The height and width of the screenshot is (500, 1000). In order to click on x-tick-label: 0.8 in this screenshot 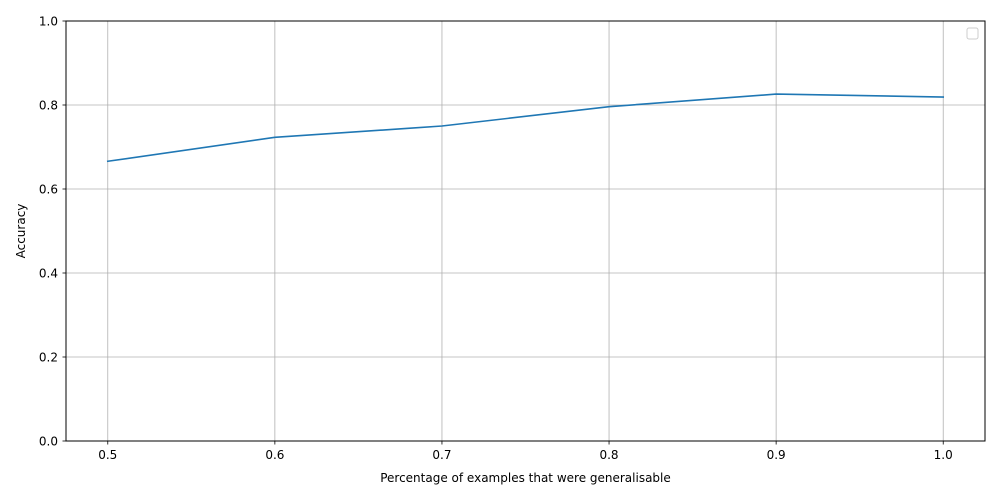, I will do `click(608, 455)`.